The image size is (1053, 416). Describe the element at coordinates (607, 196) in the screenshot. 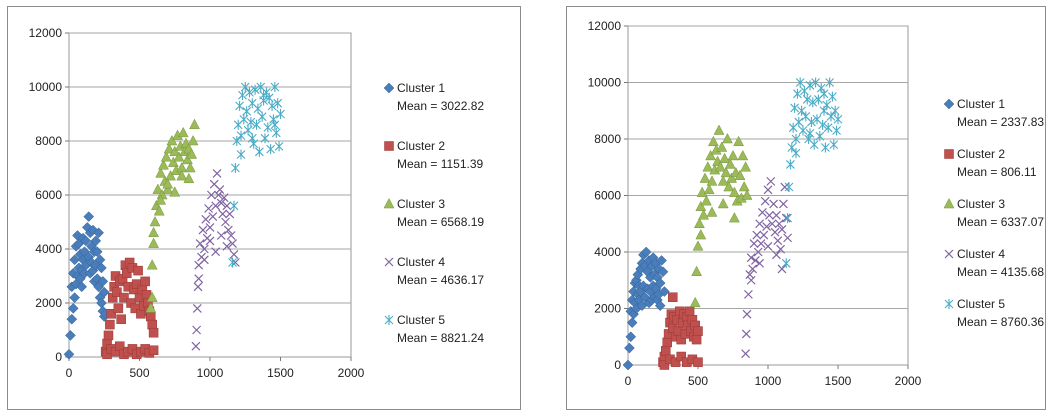

I see `y-tick-label: 6000` at that location.